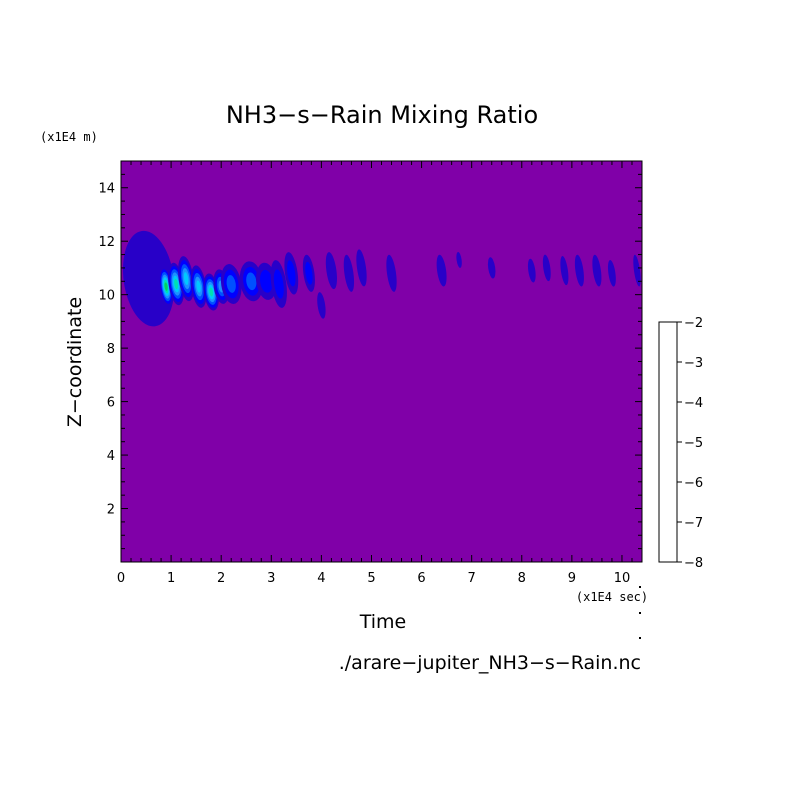  I want to click on colorbar-tick-label: −2, so click(693, 323).